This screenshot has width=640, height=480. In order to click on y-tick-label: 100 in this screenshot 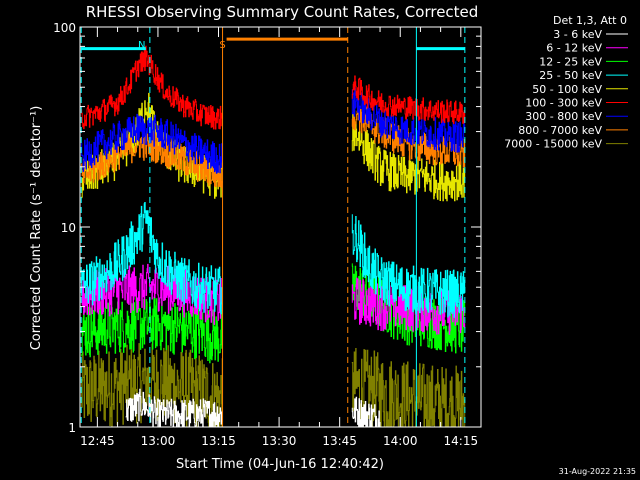, I will do `click(64, 28)`.